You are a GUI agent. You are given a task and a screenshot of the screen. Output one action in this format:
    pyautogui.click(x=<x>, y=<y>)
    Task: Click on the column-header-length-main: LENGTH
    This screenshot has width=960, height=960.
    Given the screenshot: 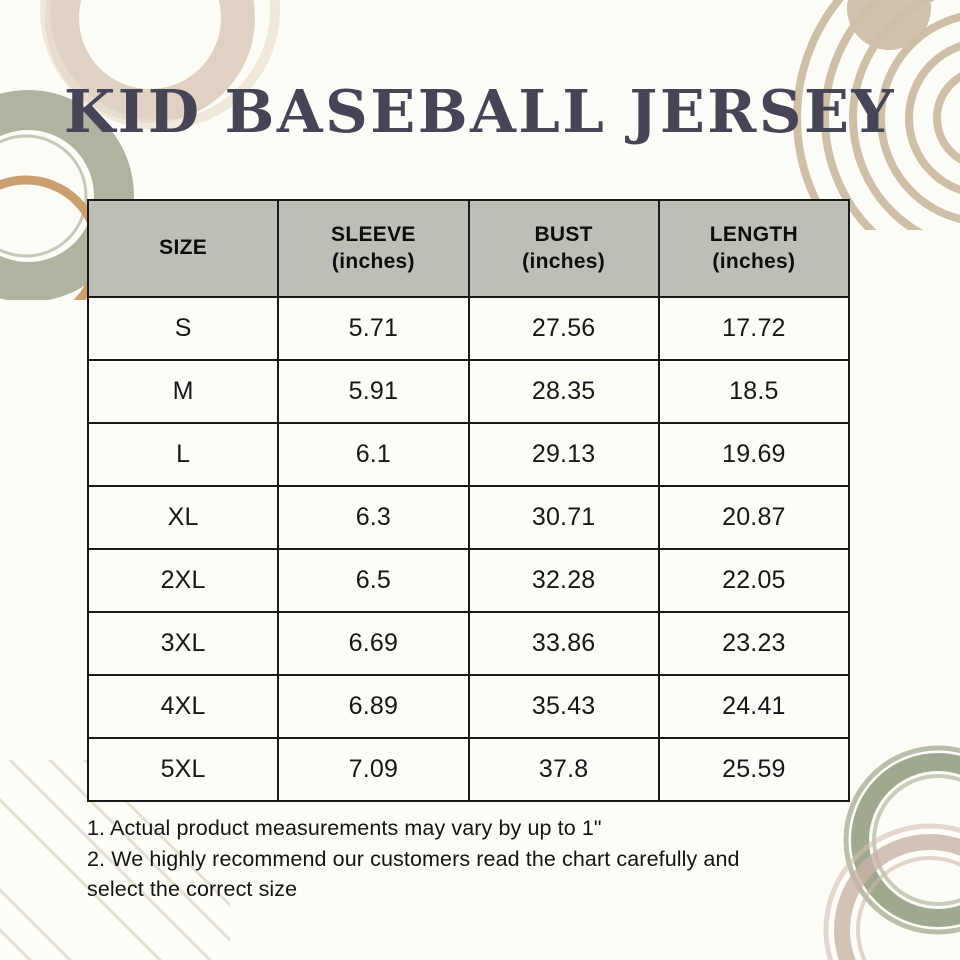 What is the action you would take?
    pyautogui.click(x=753, y=234)
    